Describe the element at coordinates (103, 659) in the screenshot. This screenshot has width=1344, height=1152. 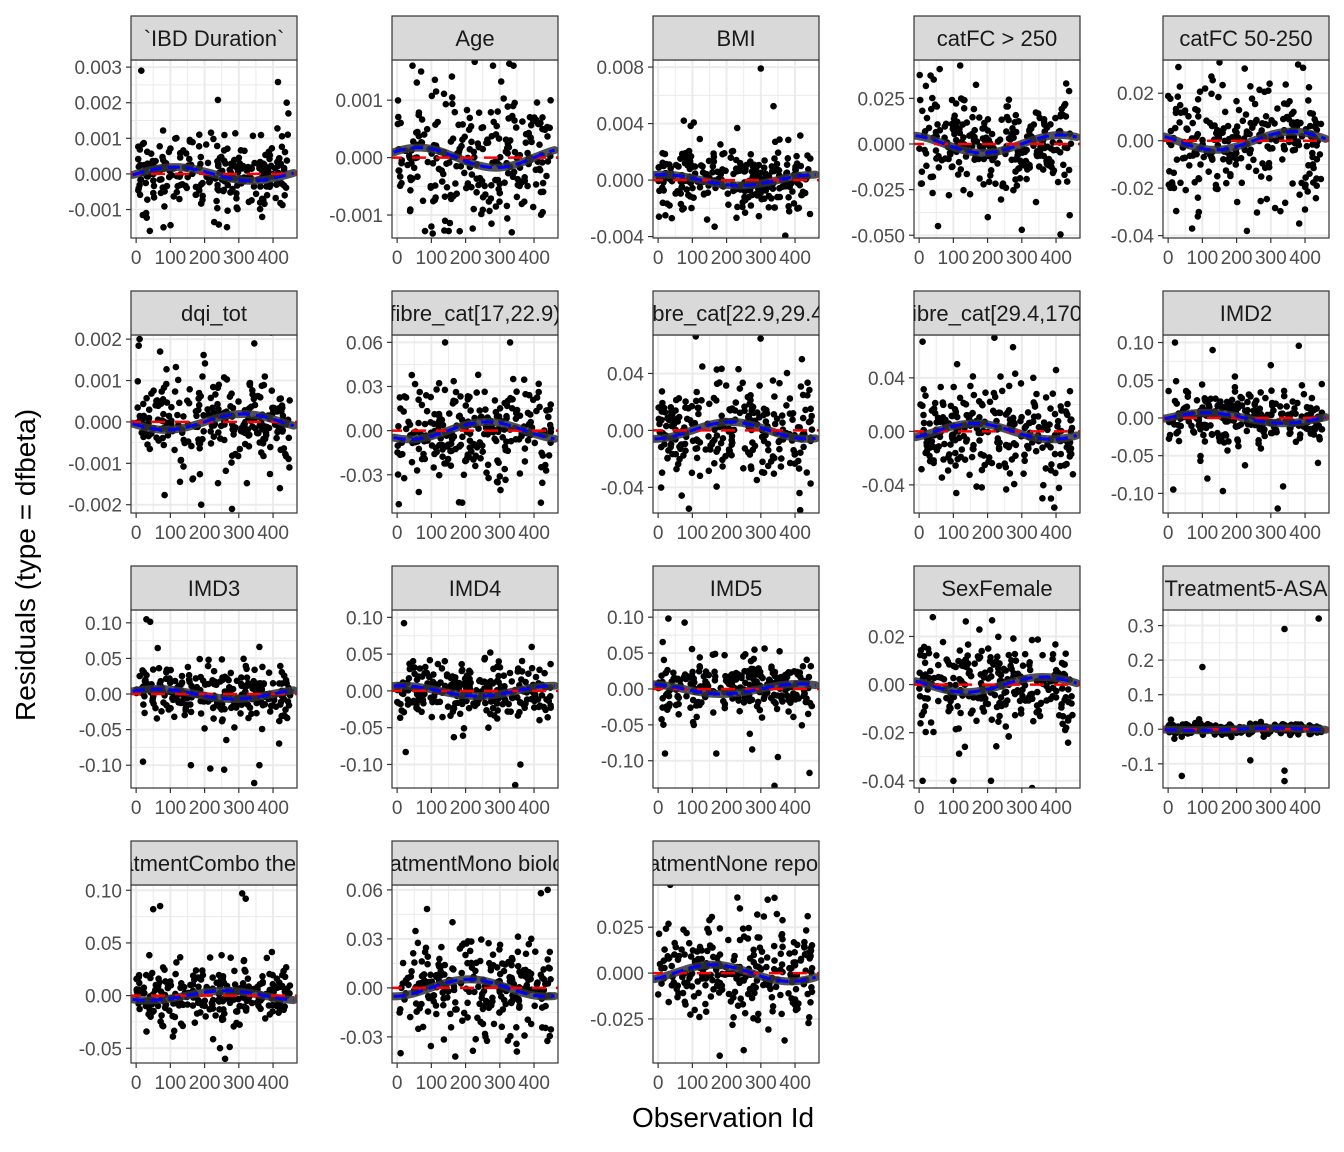
I see `y-tick-label: 0.05` at that location.